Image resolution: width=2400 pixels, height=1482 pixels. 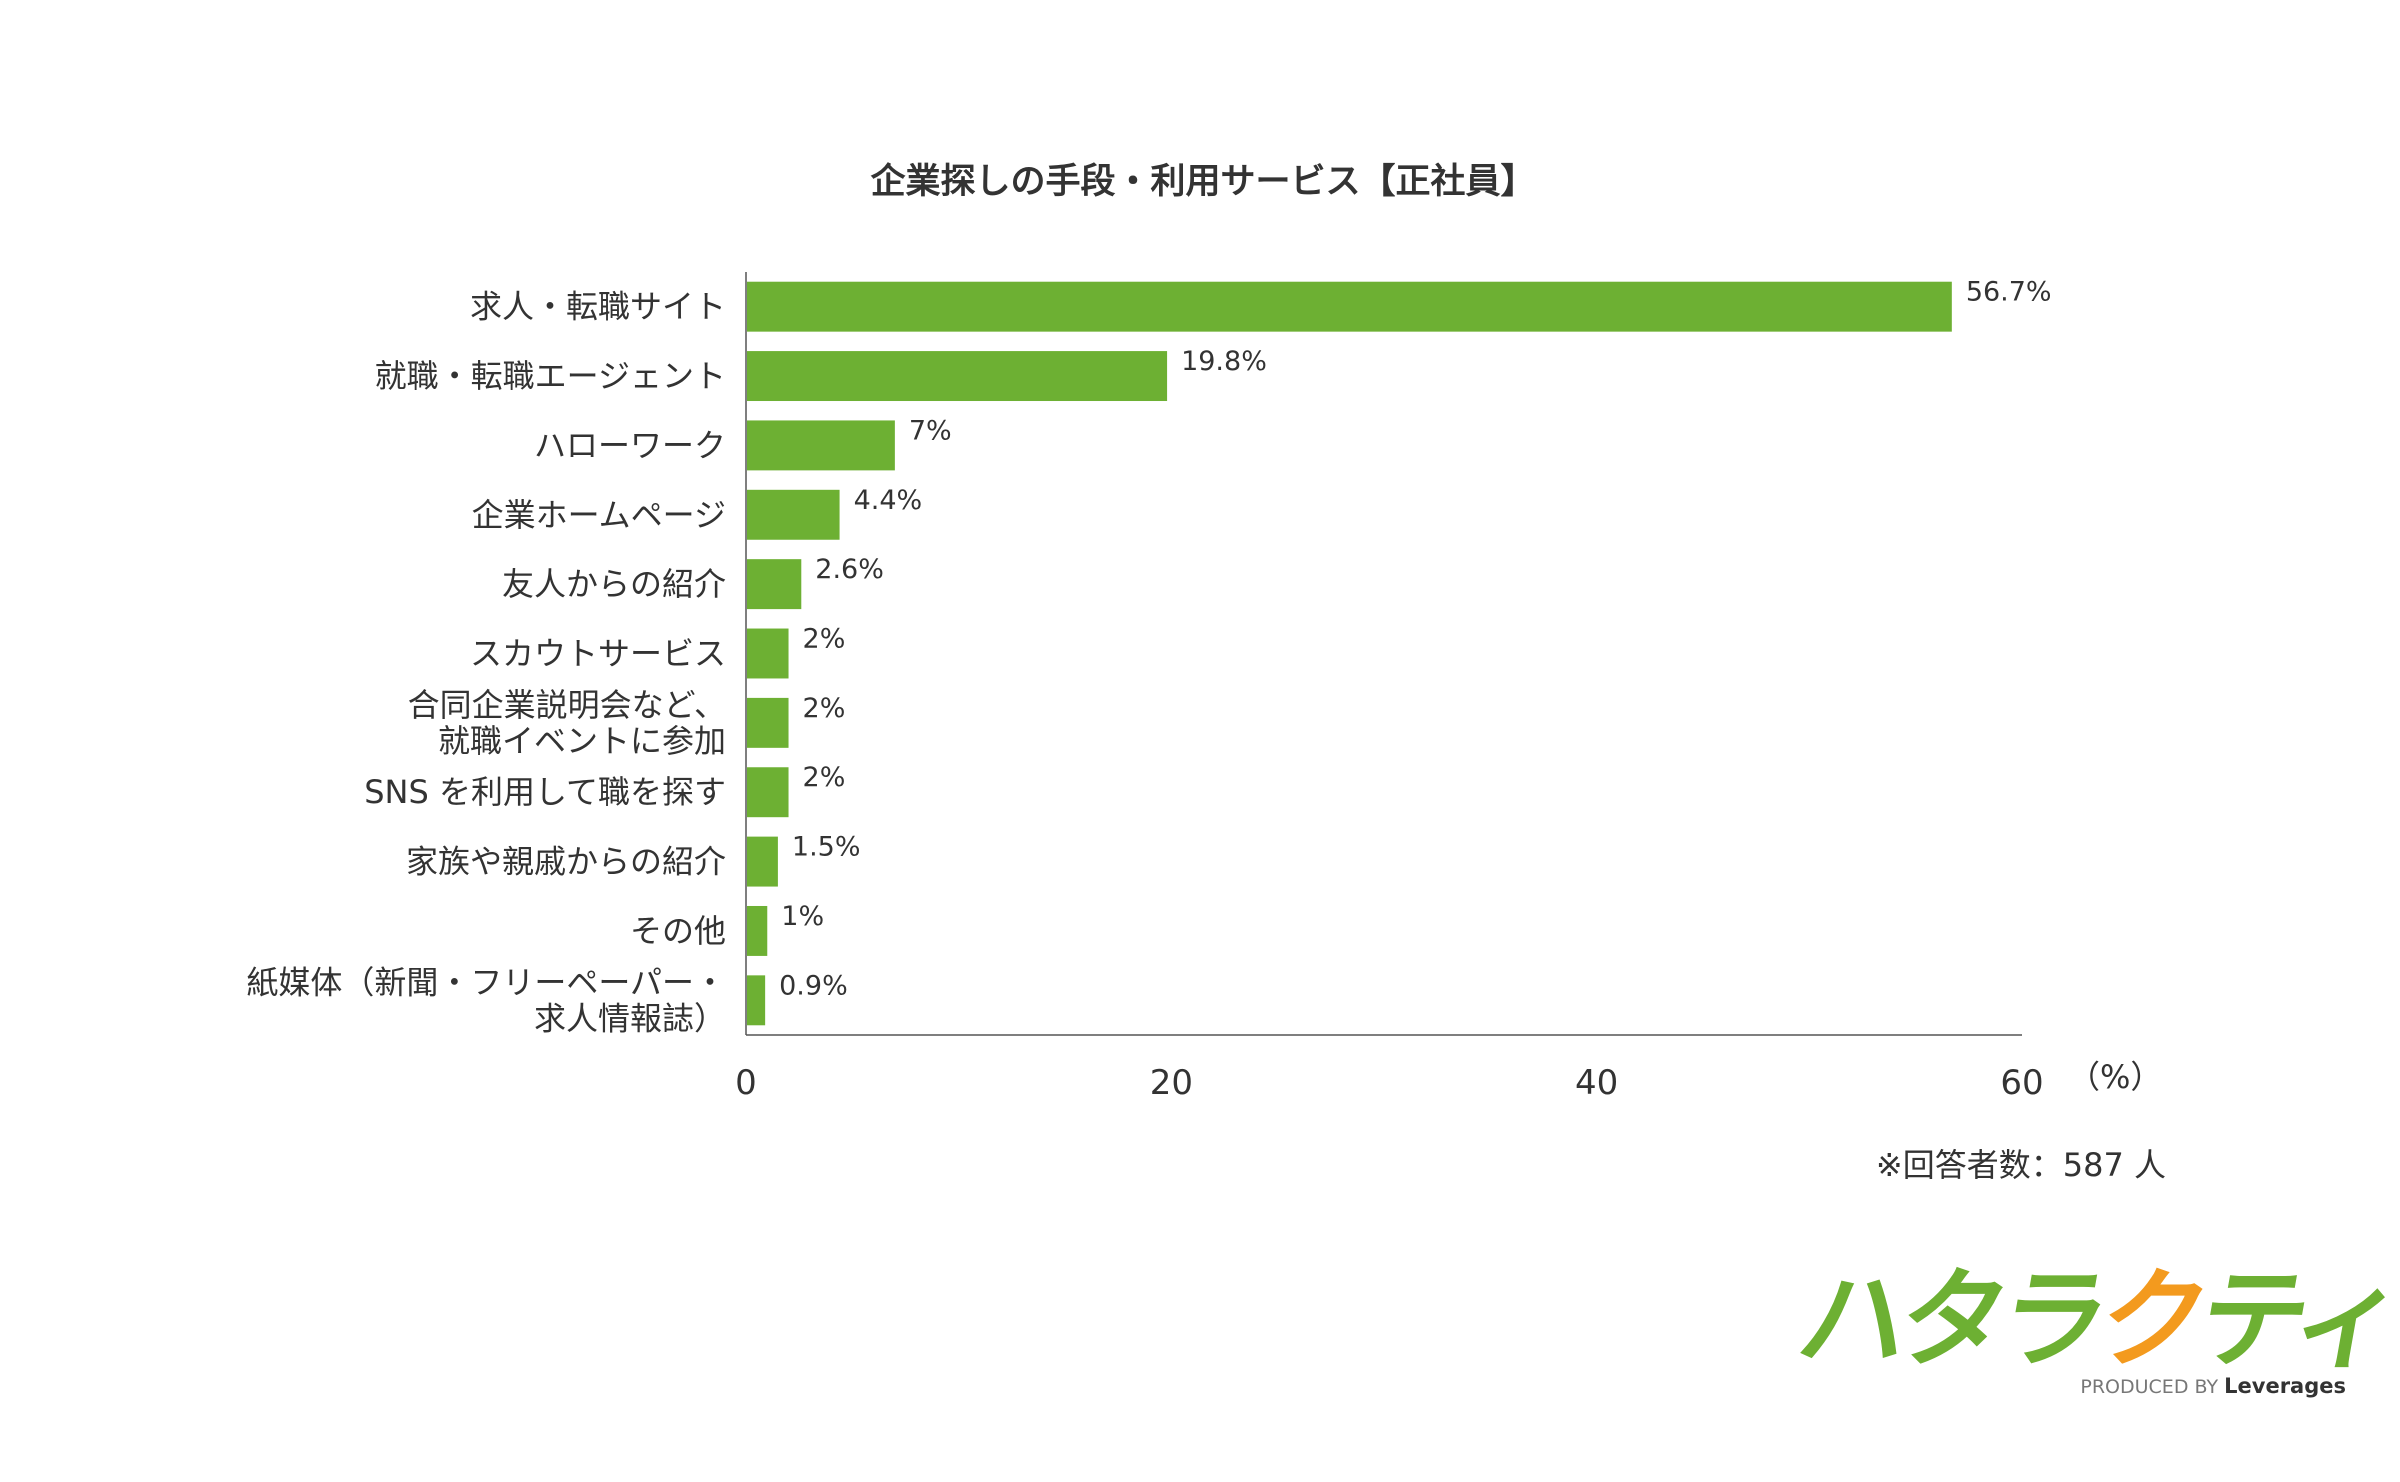 I want to click on value-label-10: 0.9%, so click(x=813, y=985).